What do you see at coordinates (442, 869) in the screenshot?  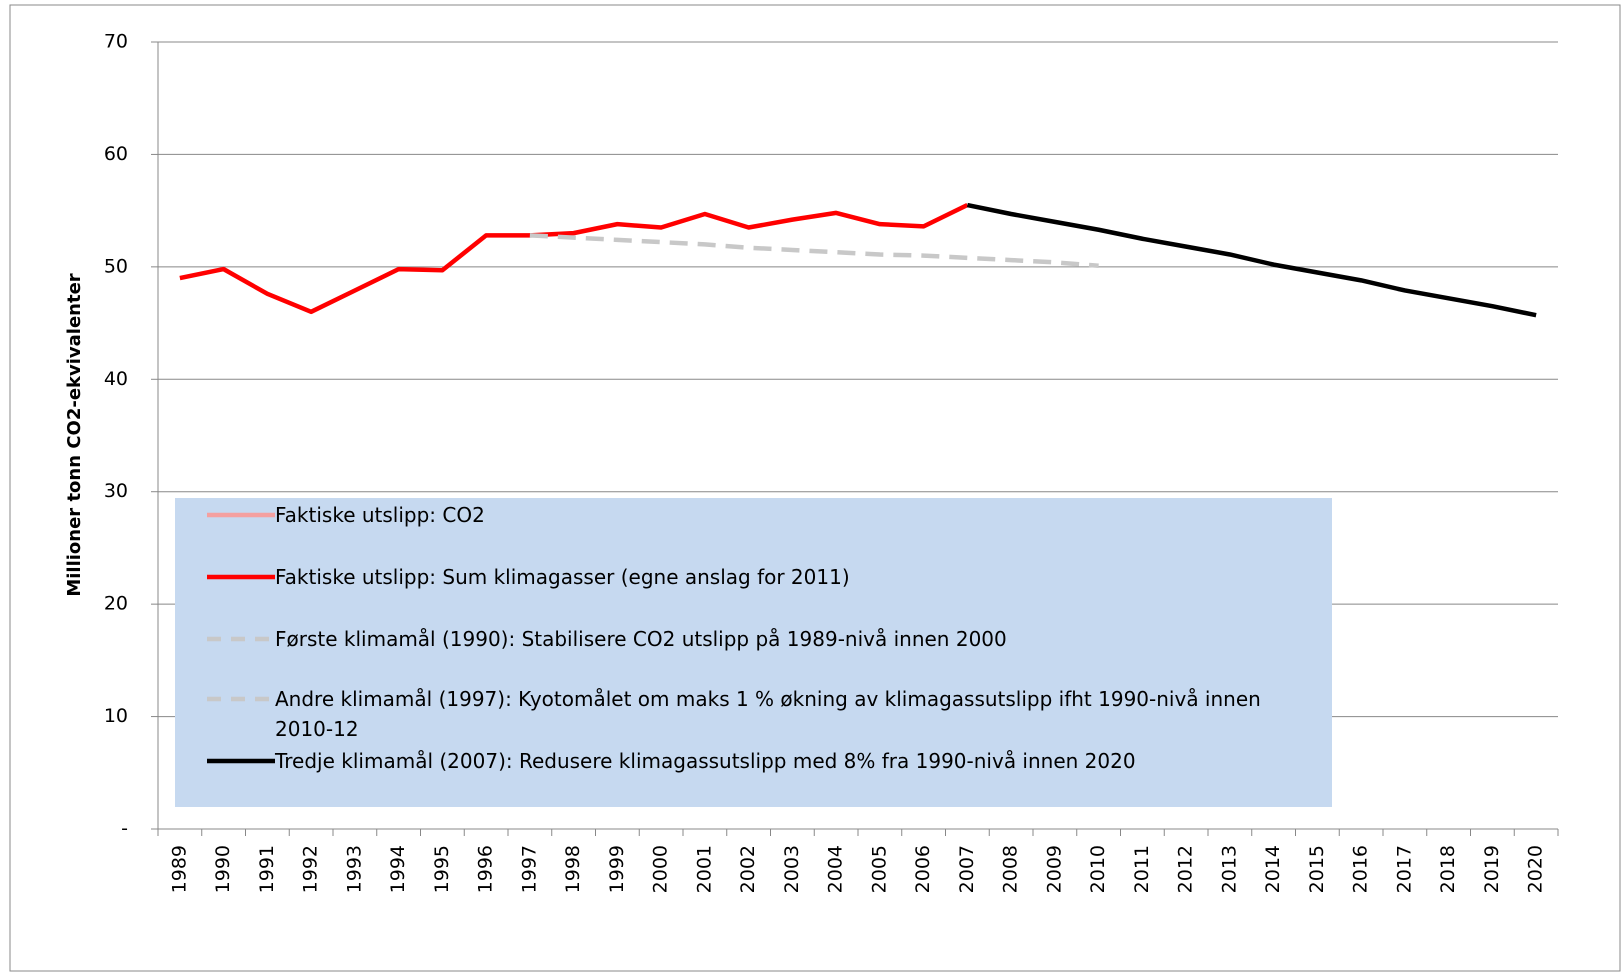 I see `x-tick-label: 1995` at bounding box center [442, 869].